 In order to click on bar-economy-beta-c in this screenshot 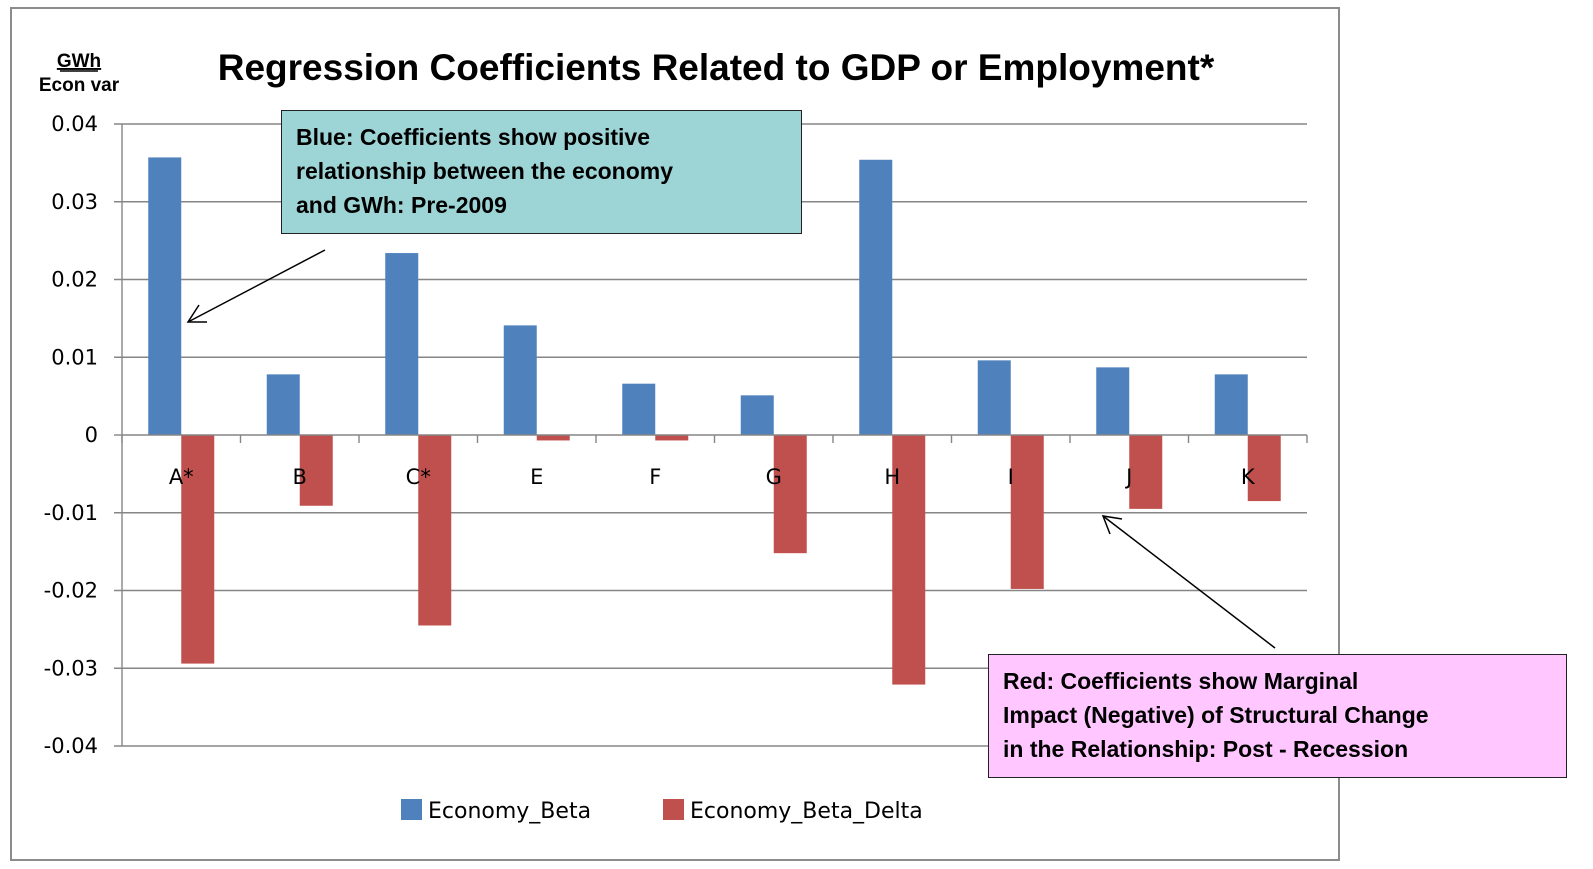, I will do `click(402, 344)`.